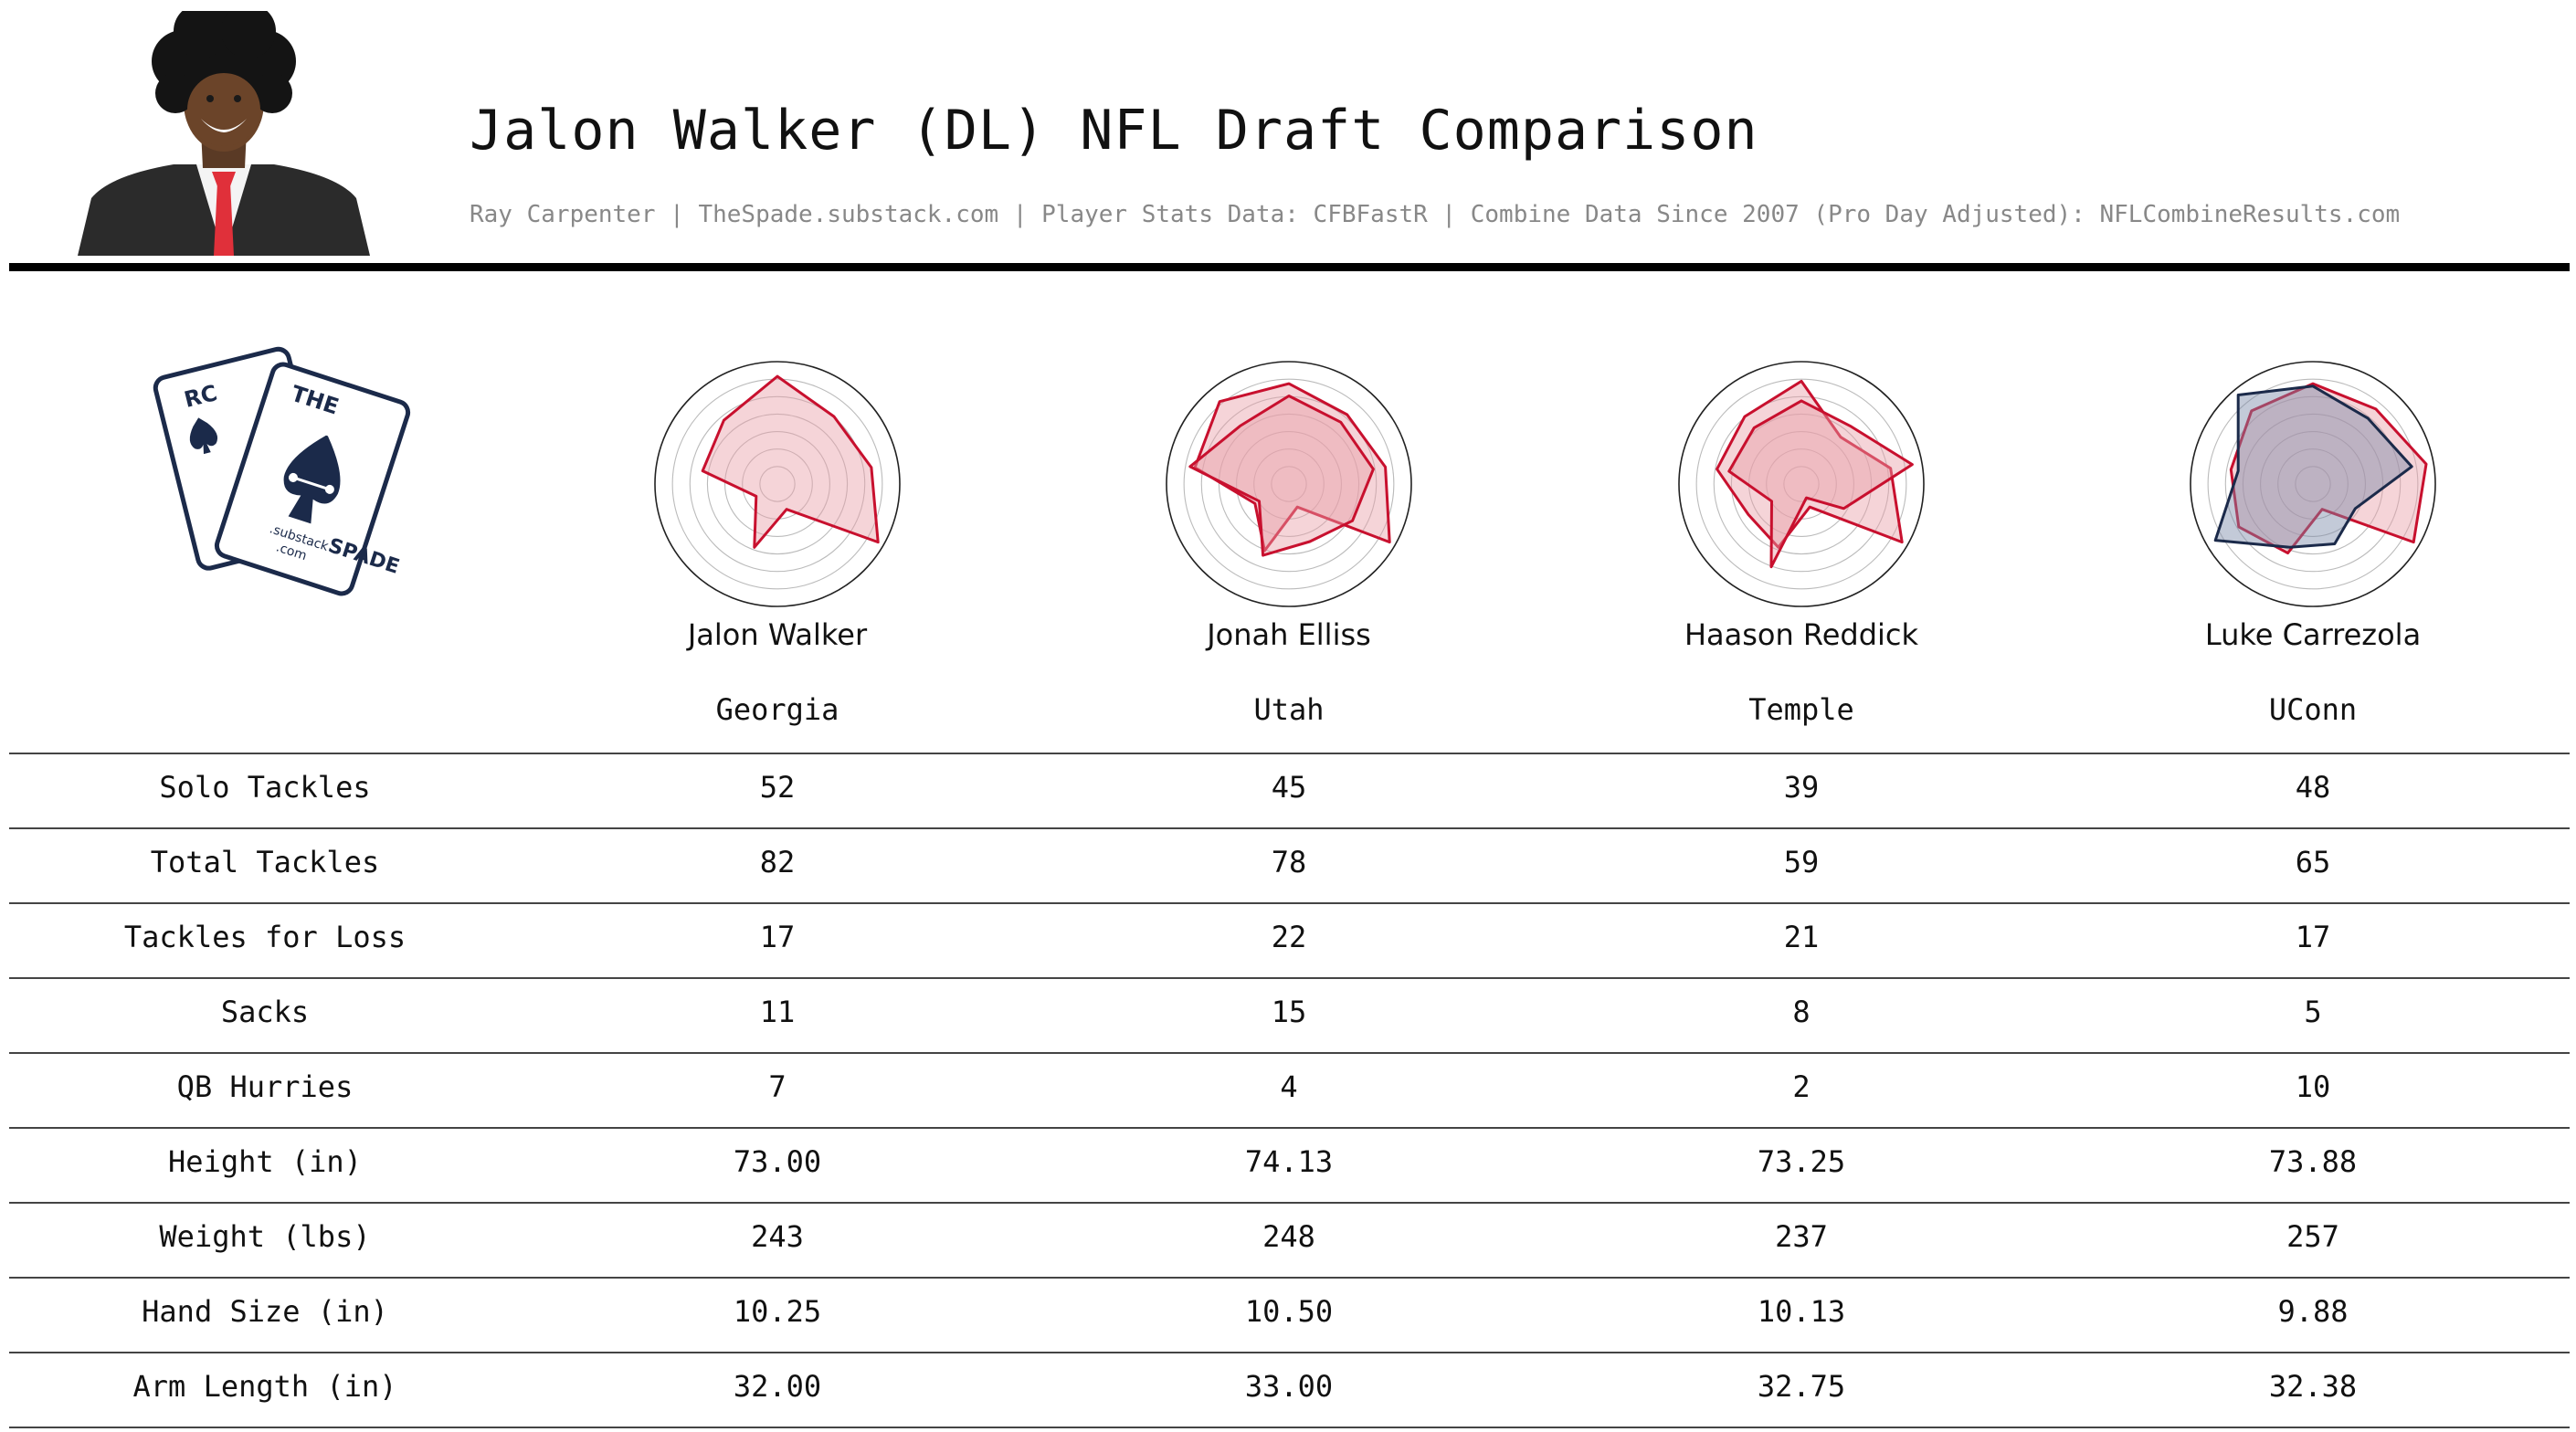  I want to click on table-cell: 10.50, so click(1289, 1311).